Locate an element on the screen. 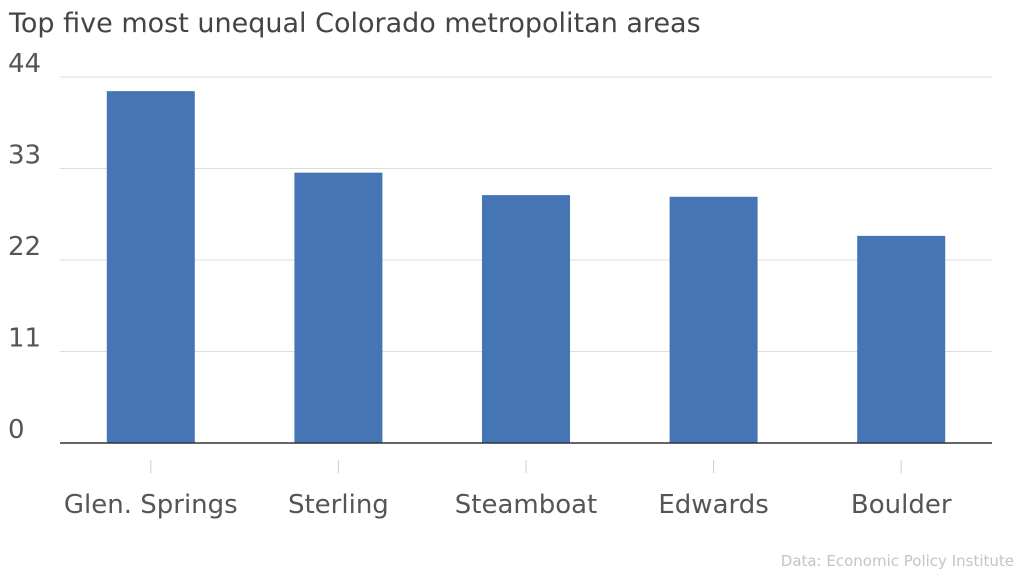 The image size is (1024, 576). x-tick-label: Boulder is located at coordinates (901, 505).